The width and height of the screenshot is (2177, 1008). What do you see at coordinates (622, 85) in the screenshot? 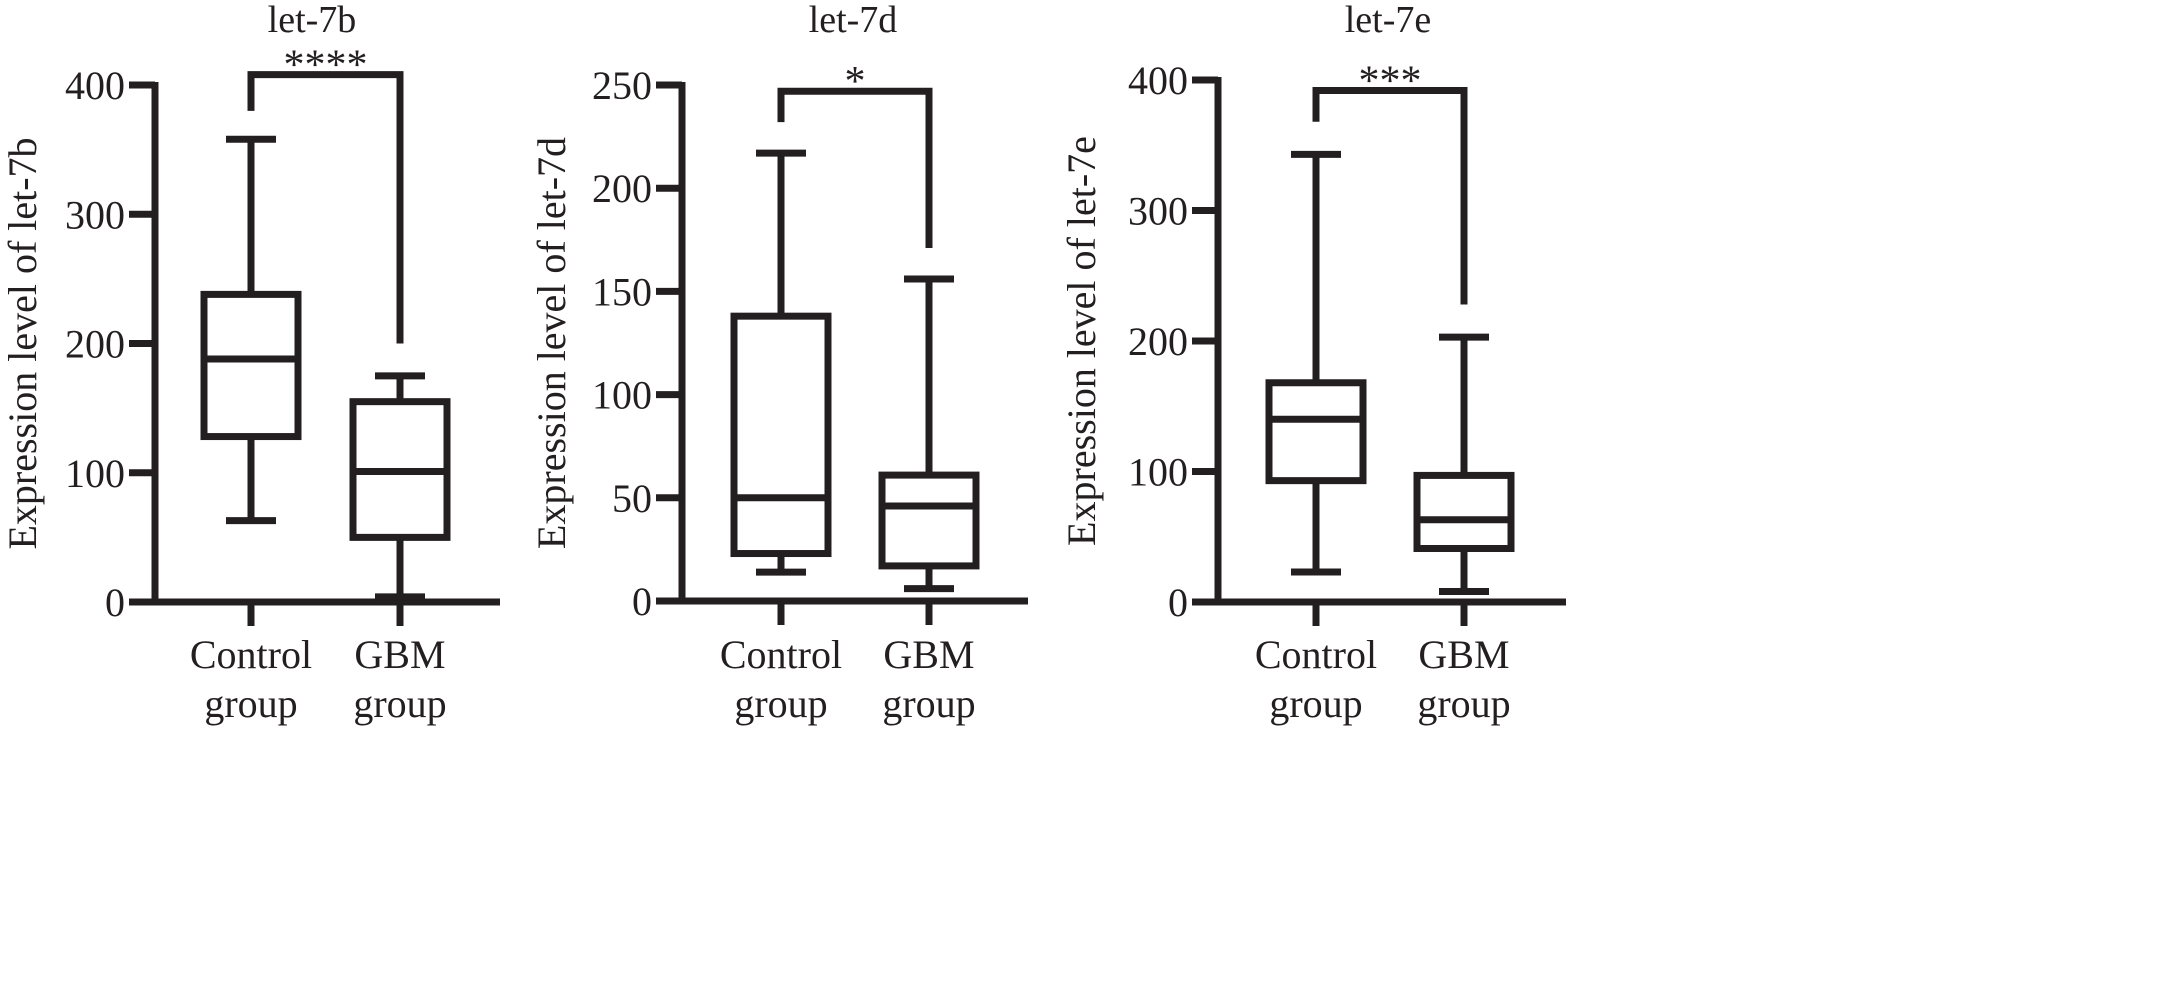
I see `y-tick-label: 250` at bounding box center [622, 85].